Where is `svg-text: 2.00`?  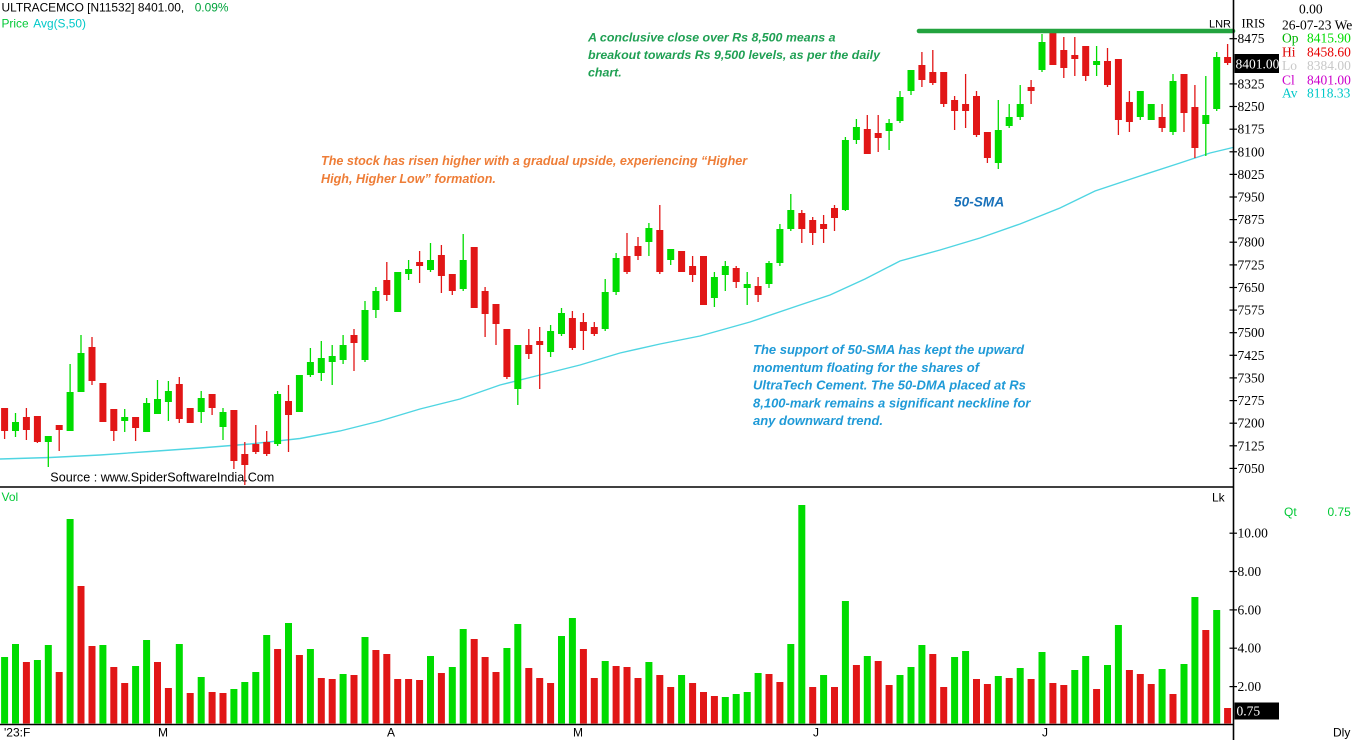
svg-text: 2.00 is located at coordinates (1250, 686).